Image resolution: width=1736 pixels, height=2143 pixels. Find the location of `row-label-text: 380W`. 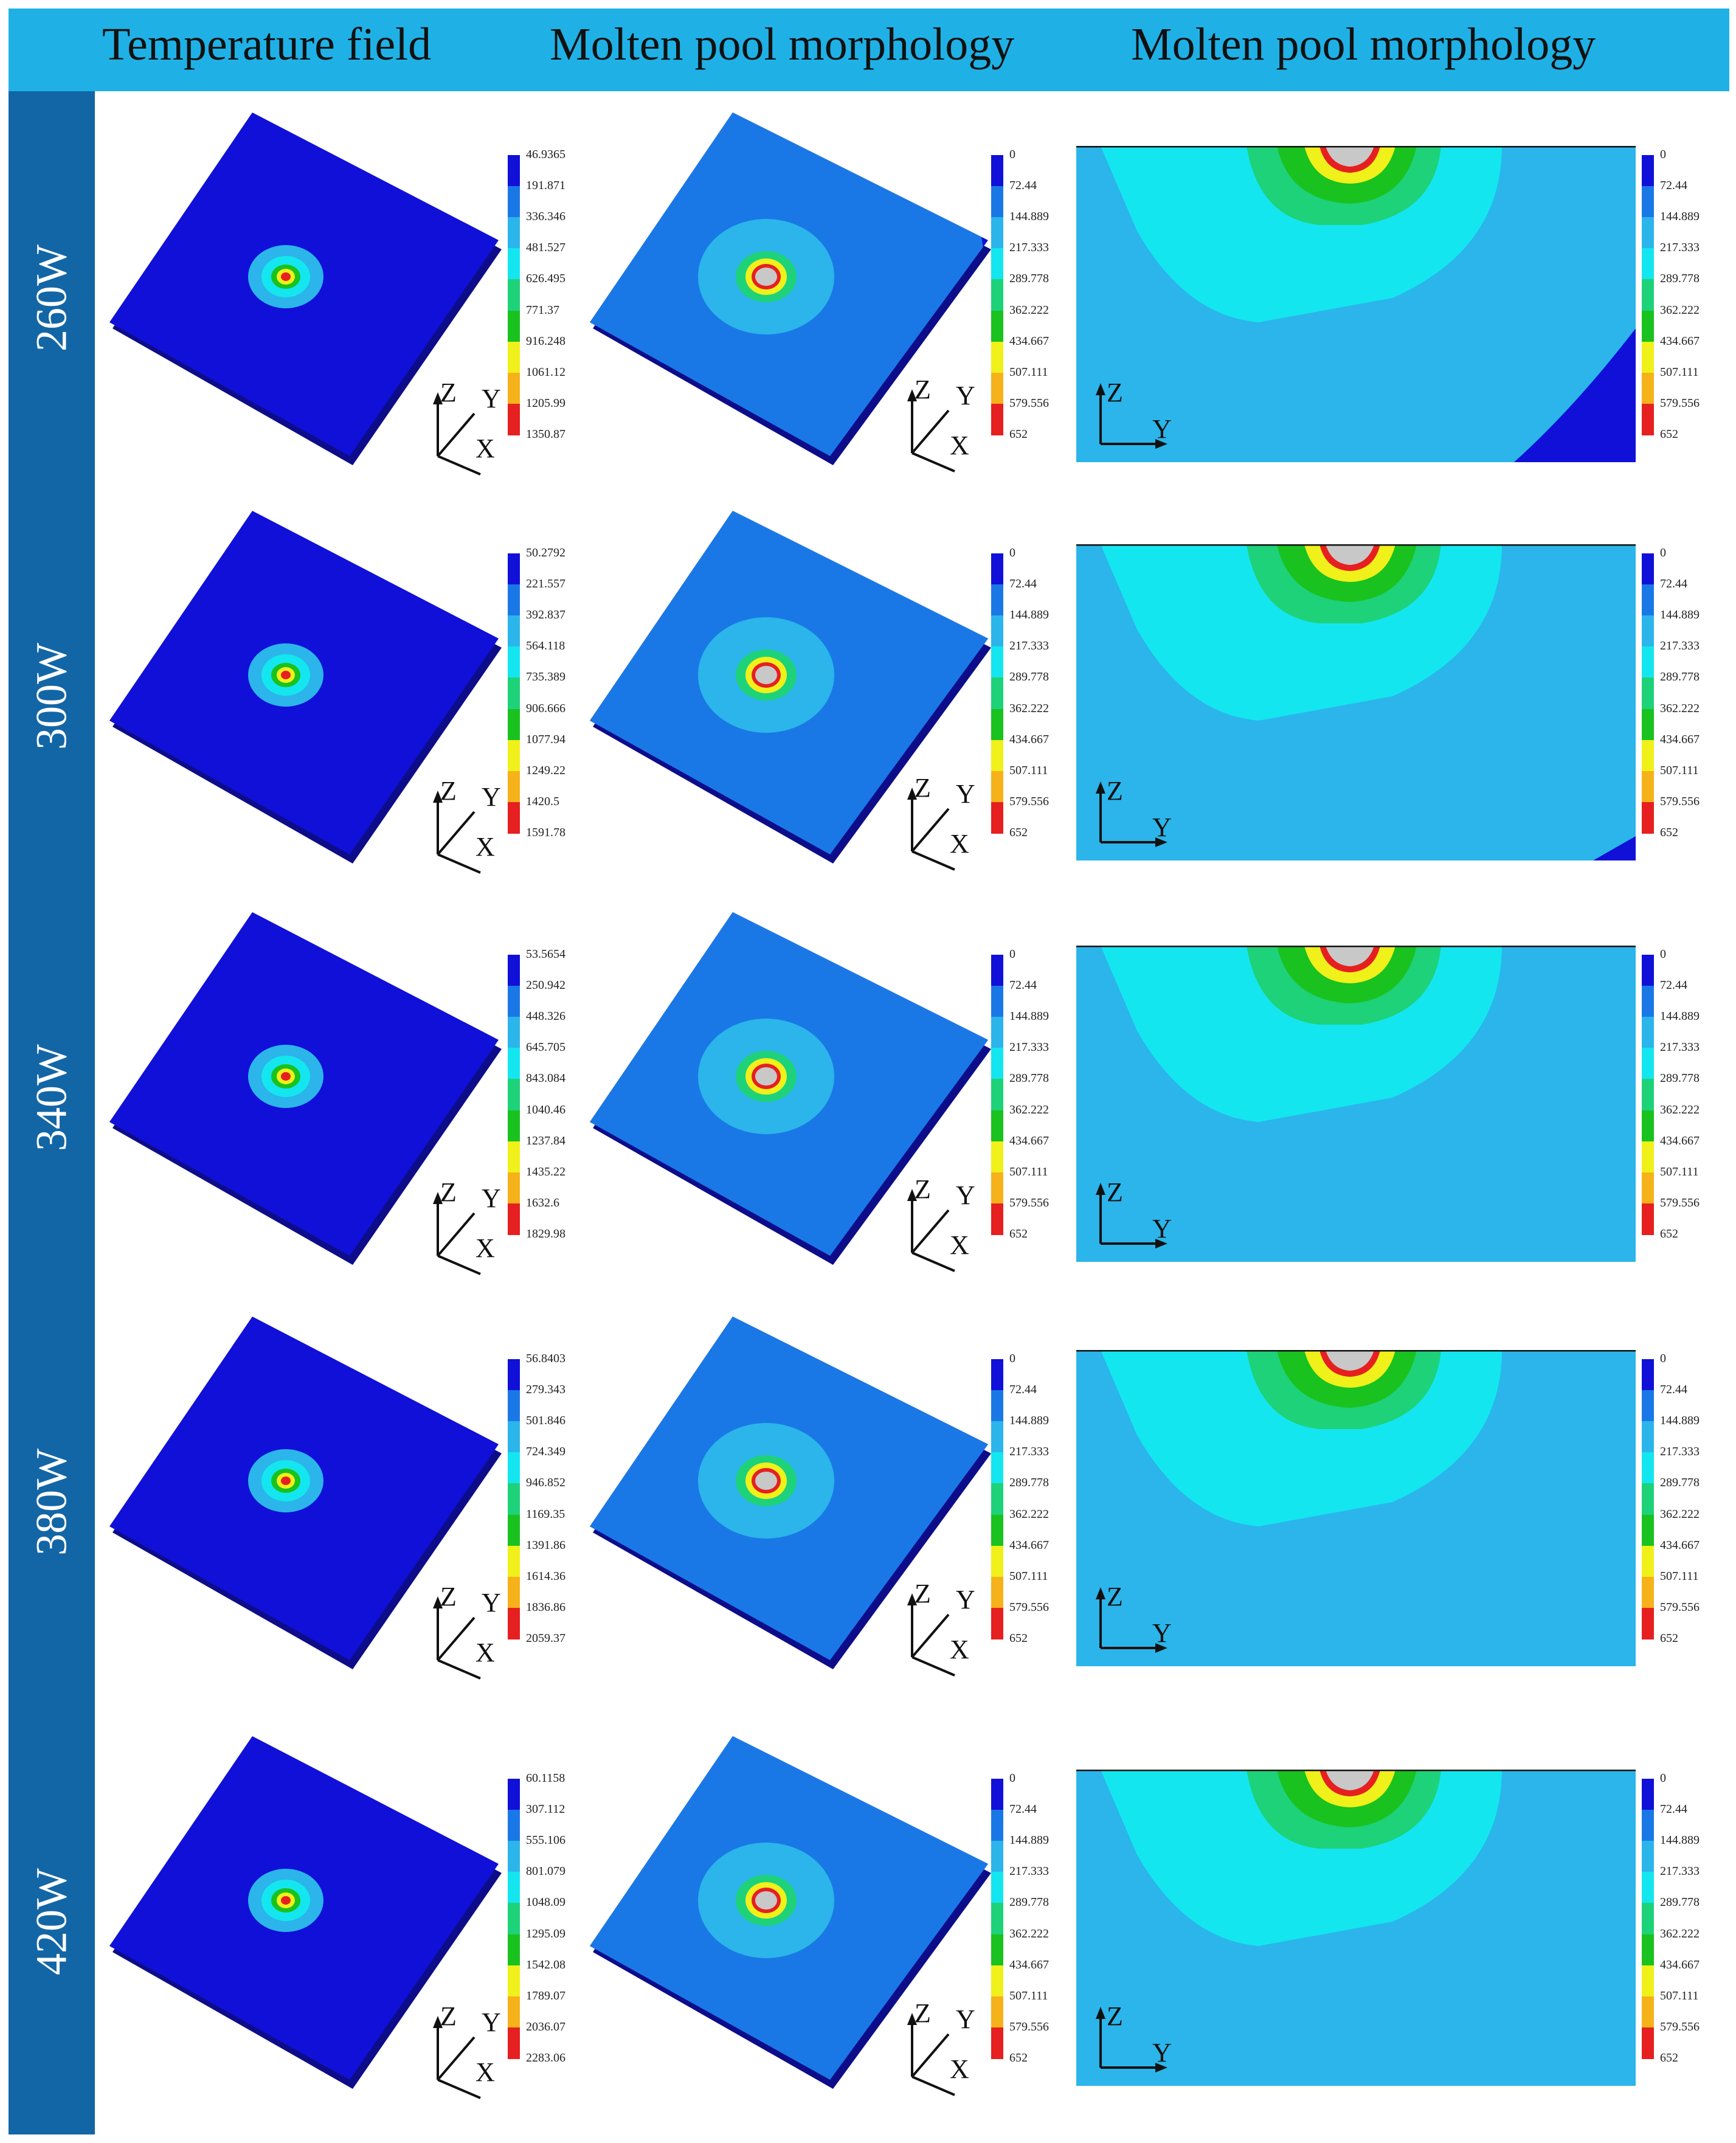

row-label-text: 380W is located at coordinates (52, 1502).